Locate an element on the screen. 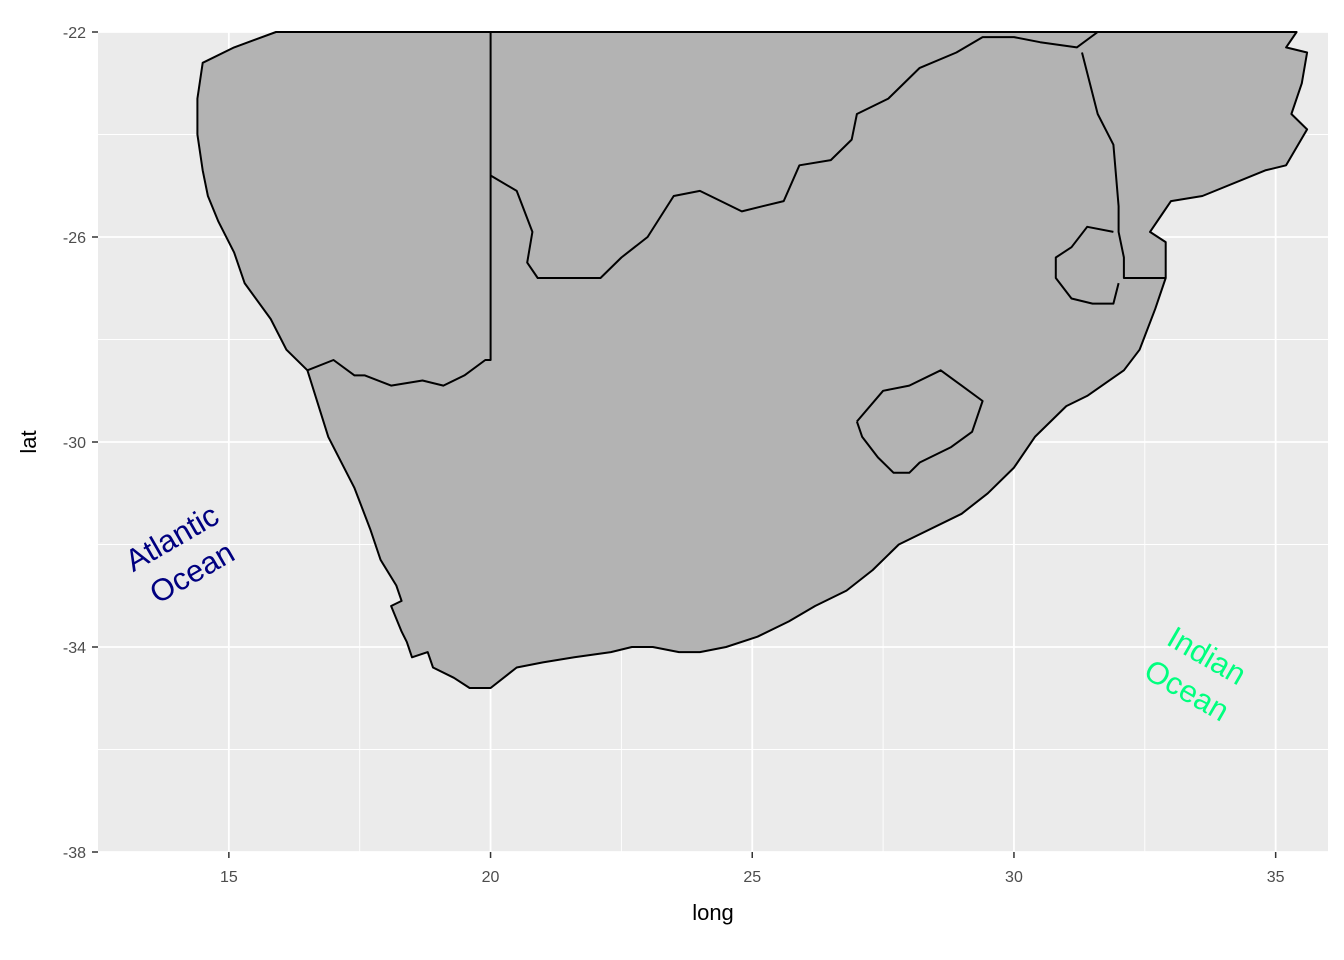 This screenshot has width=1344, height=960. y-tick-label: -22 is located at coordinates (74, 33).